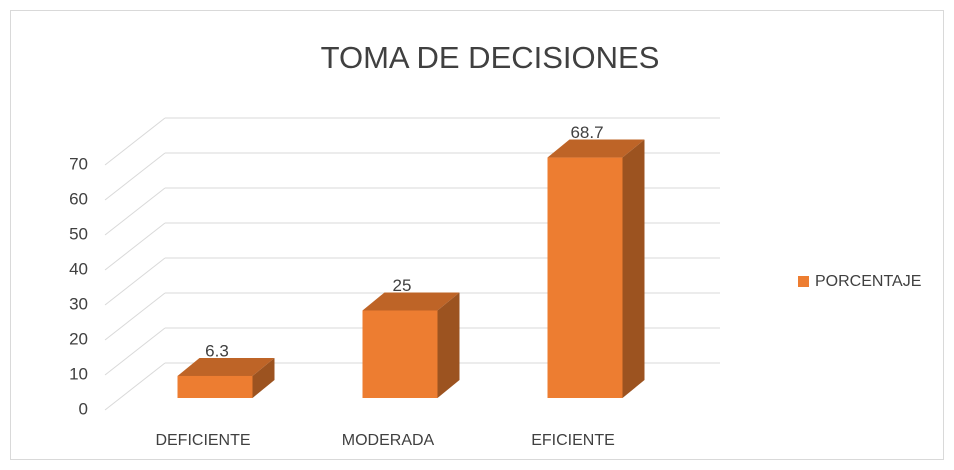 The width and height of the screenshot is (954, 470). Describe the element at coordinates (586, 132) in the screenshot. I see `value-label: 68.7` at that location.